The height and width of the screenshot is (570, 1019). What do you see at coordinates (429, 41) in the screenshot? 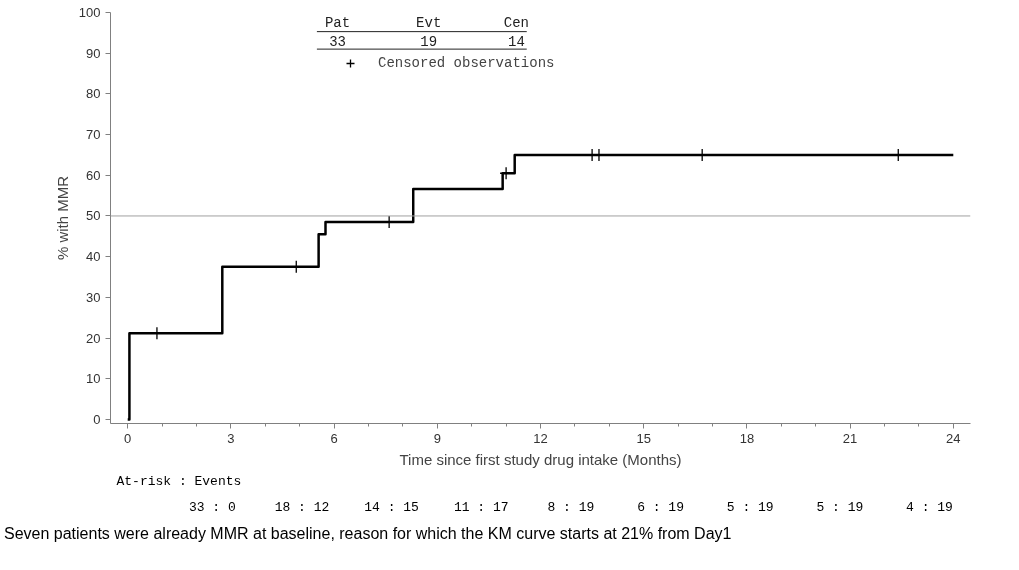
I see `annotation: 19` at bounding box center [429, 41].